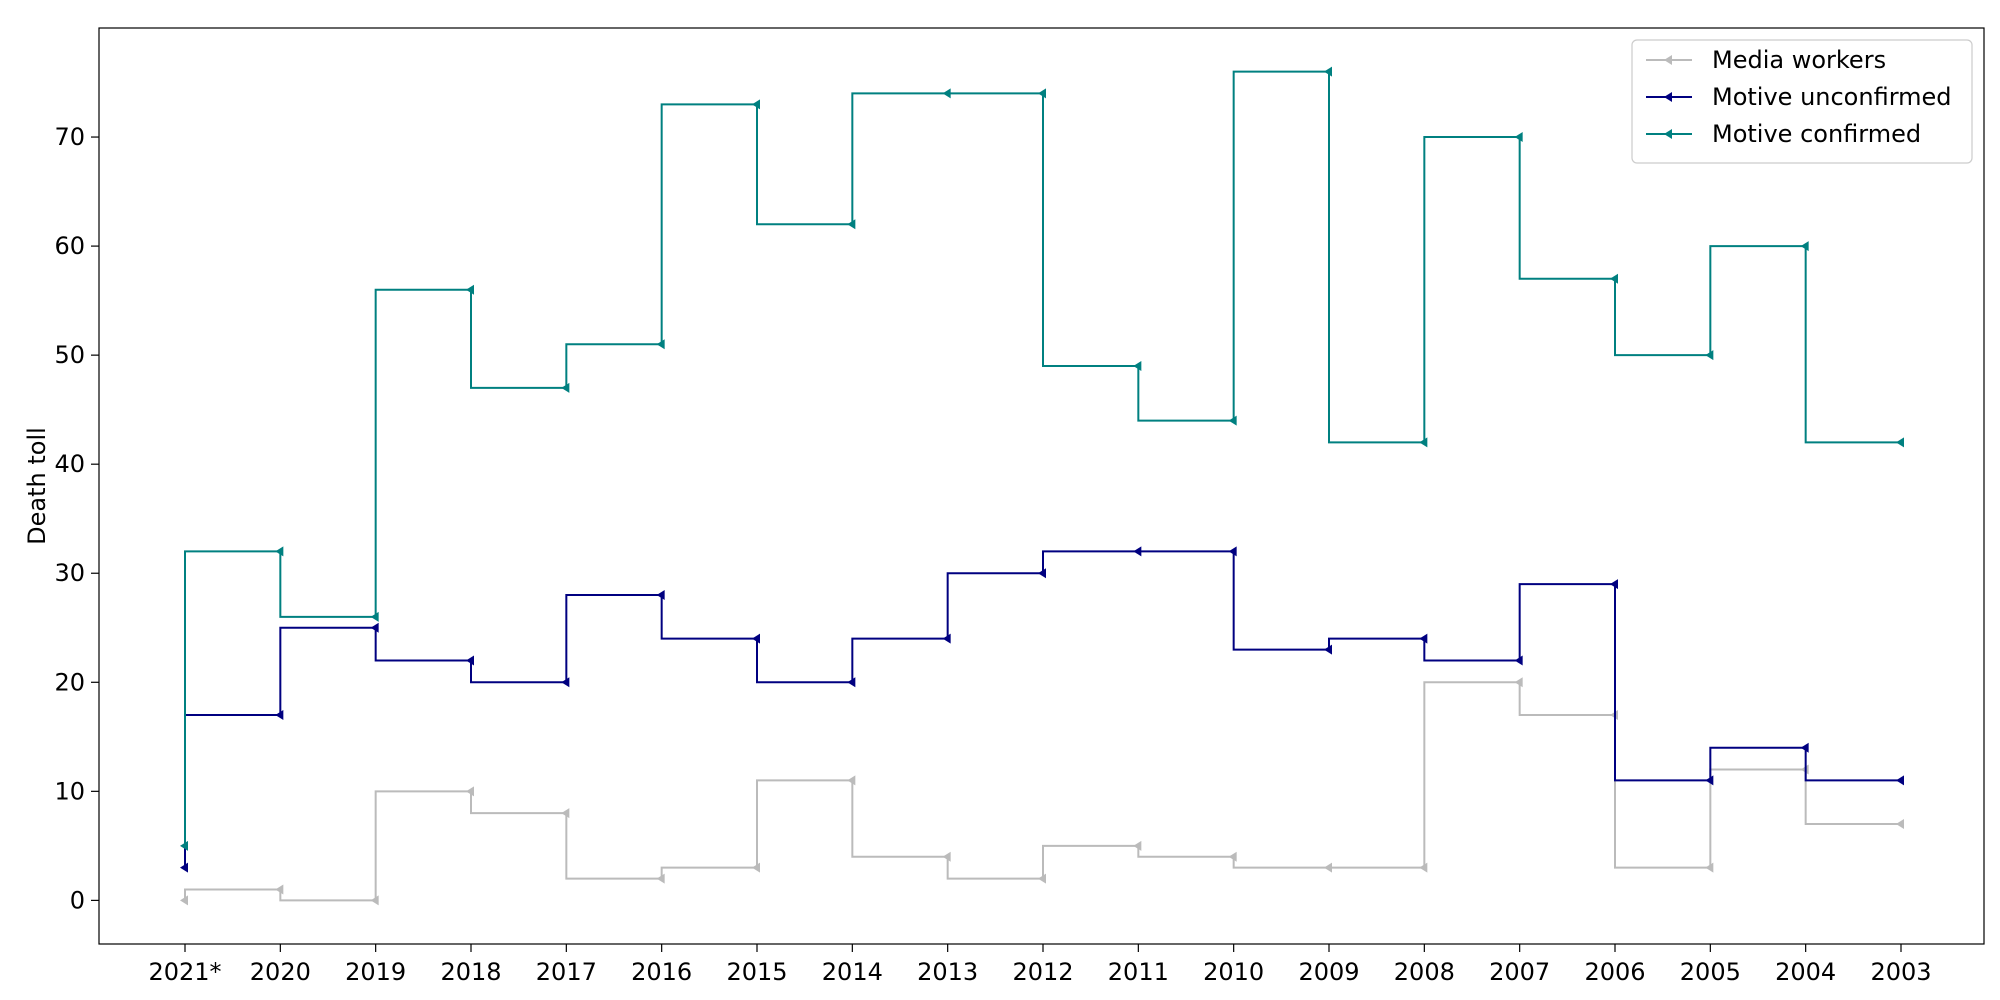 The width and height of the screenshot is (2000, 1000). What do you see at coordinates (69, 137) in the screenshot?
I see `y-tick-label: 70` at bounding box center [69, 137].